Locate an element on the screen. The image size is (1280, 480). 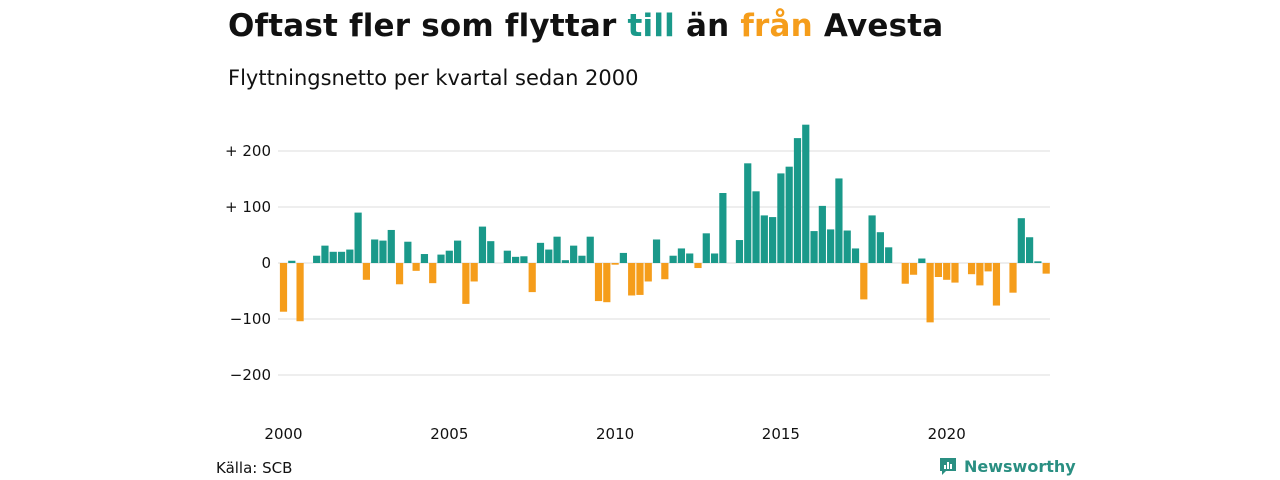
x-tick-label: 2020 is located at coordinates (947, 434).